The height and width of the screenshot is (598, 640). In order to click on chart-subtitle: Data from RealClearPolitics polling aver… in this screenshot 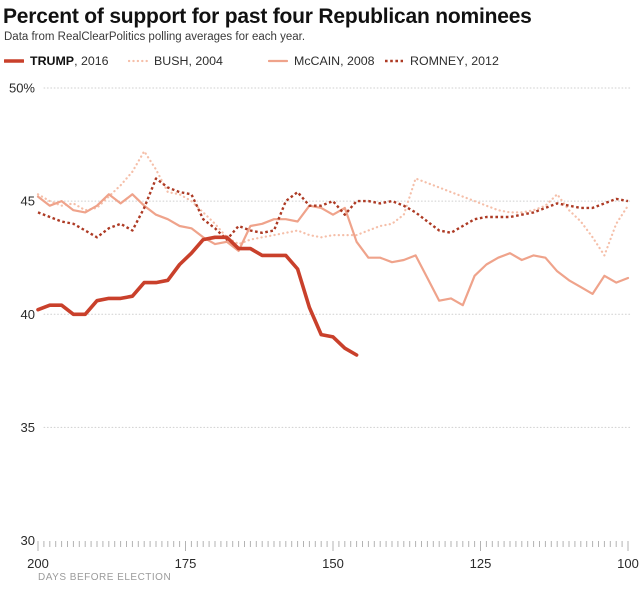, I will do `click(155, 37)`.